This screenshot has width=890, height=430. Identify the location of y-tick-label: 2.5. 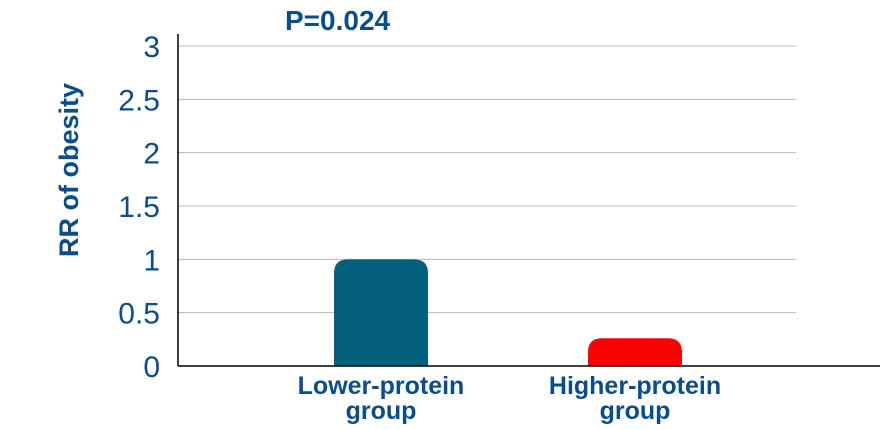
(139, 100).